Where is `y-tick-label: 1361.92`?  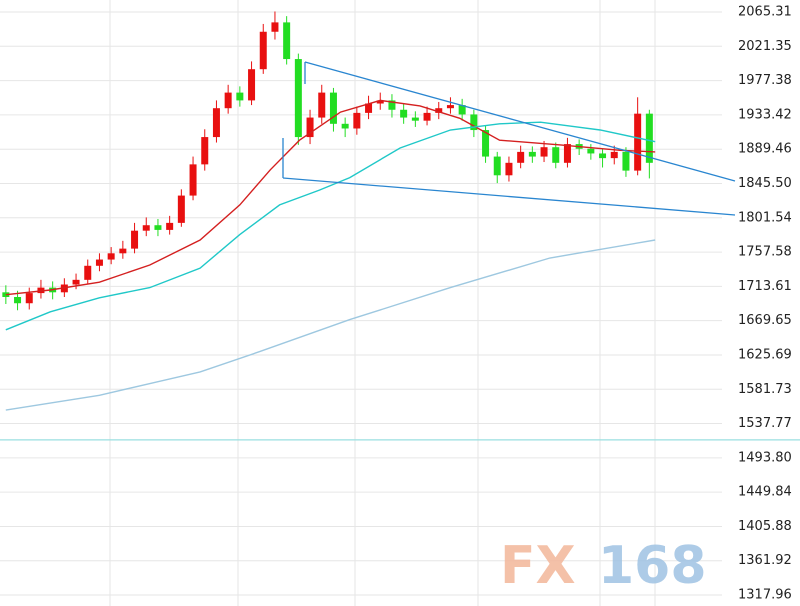
y-tick-label: 1361.92 is located at coordinates (765, 560).